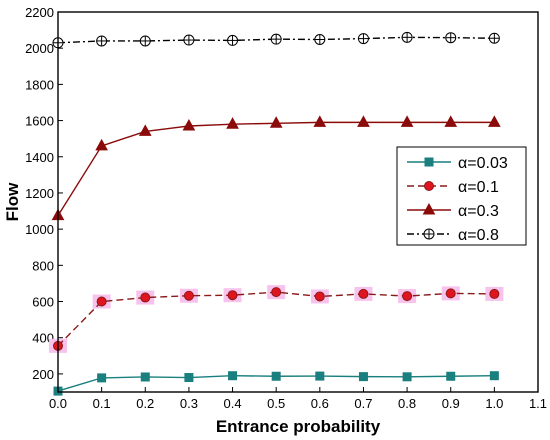 The height and width of the screenshot is (440, 550). I want to click on legend-label: α=0.03, so click(483, 163).